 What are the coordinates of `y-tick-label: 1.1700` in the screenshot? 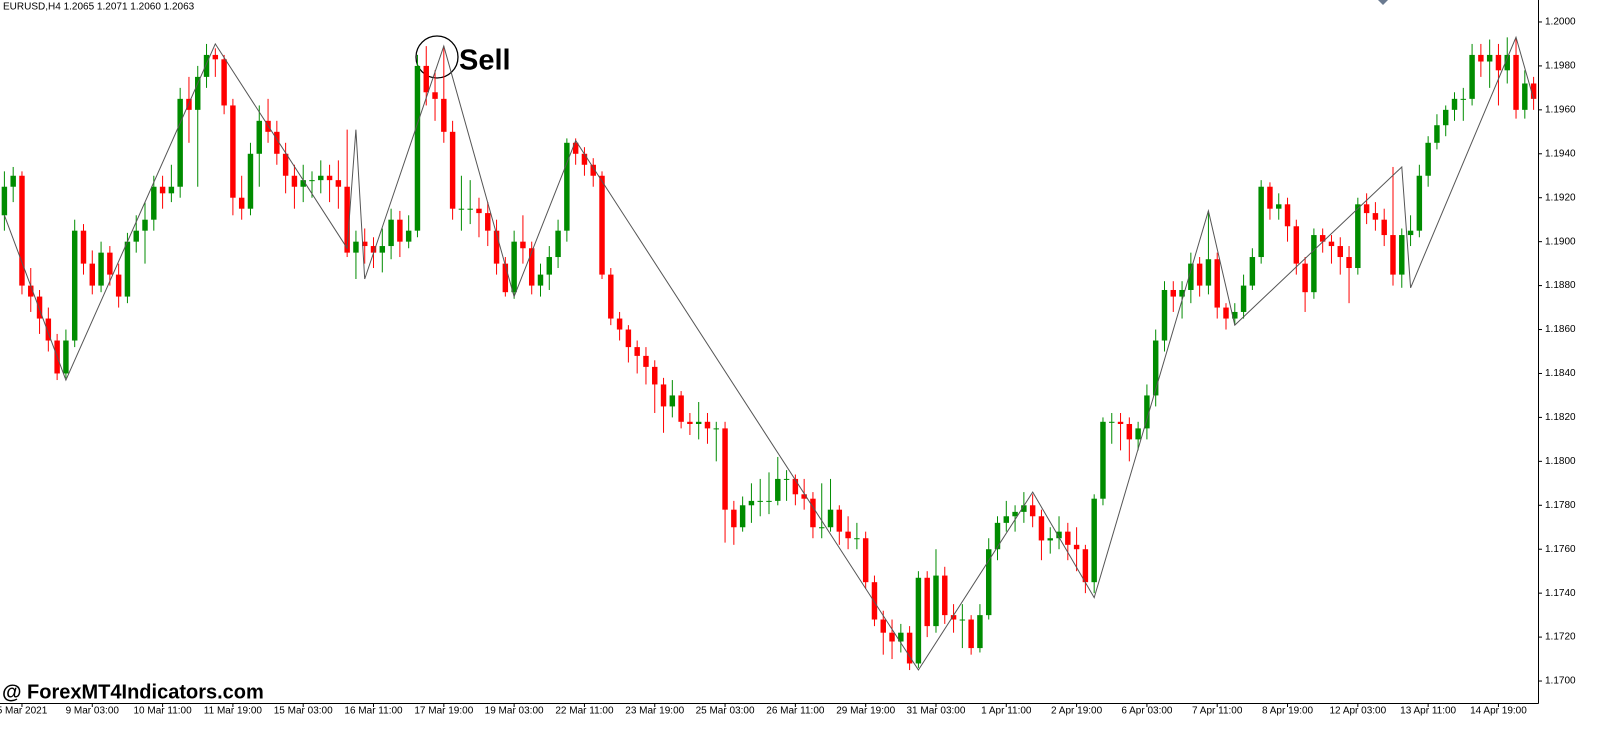 It's located at (1560, 681).